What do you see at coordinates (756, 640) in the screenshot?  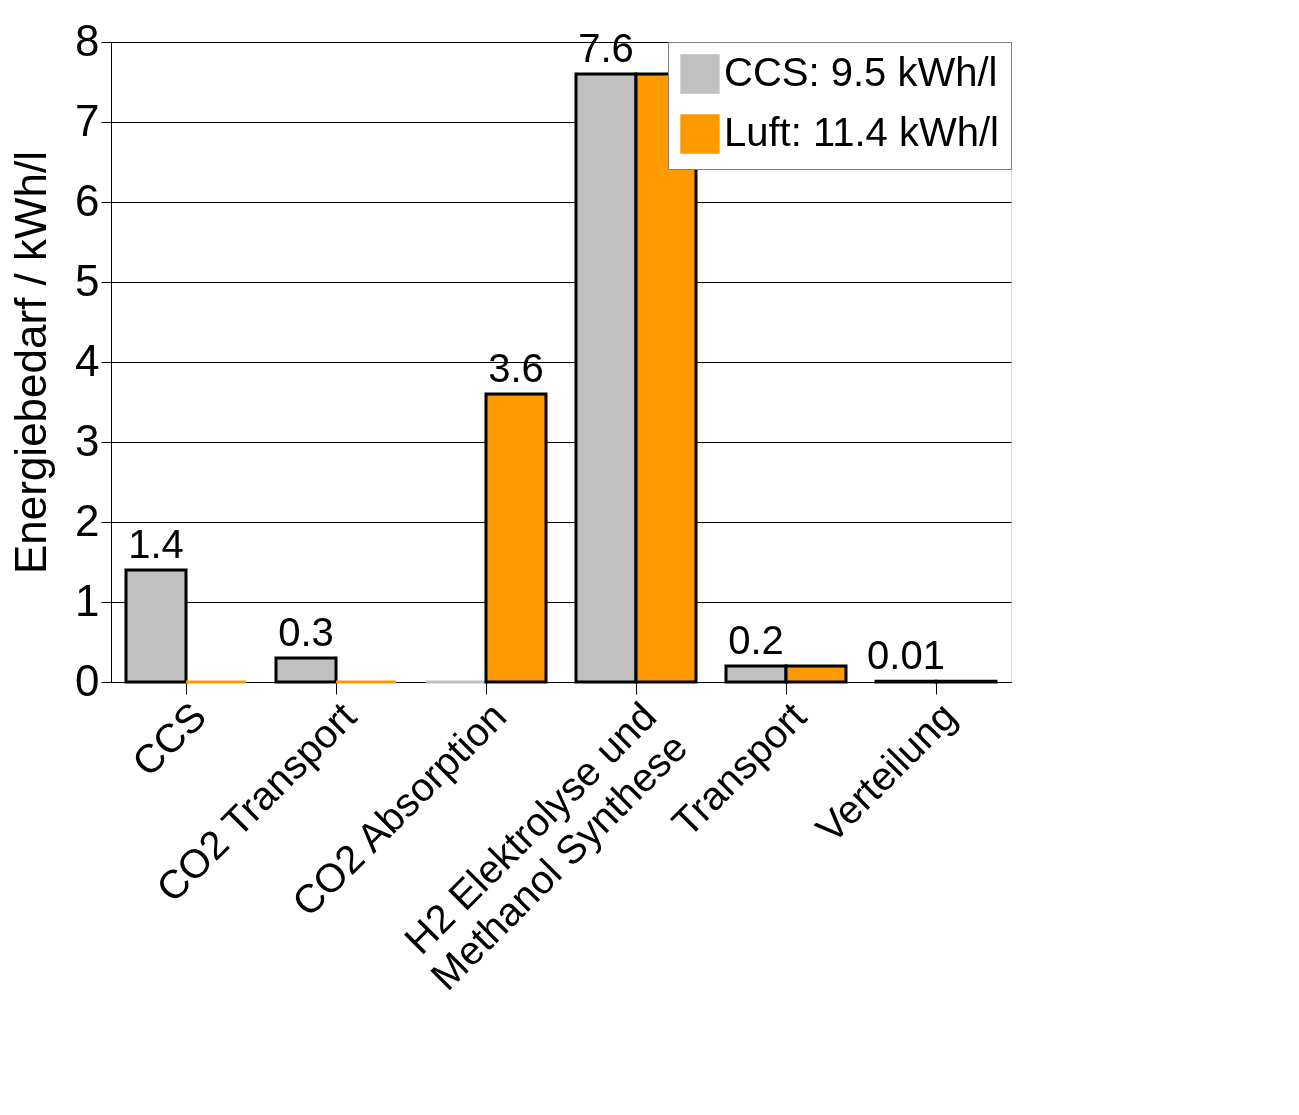 I see `data-label: 0.2` at bounding box center [756, 640].